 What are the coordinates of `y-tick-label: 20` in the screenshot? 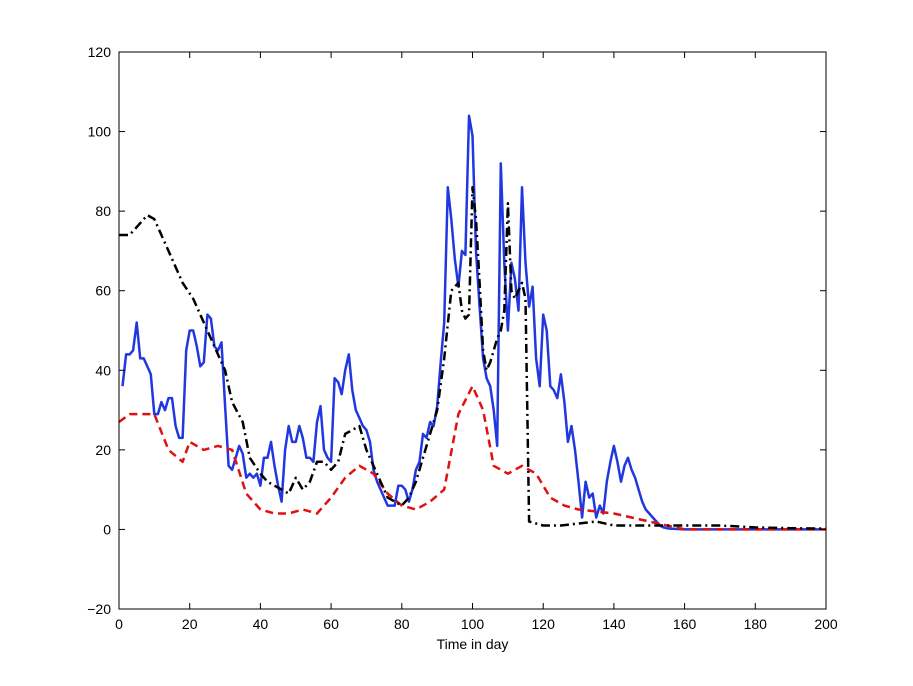 It's located at (103, 450).